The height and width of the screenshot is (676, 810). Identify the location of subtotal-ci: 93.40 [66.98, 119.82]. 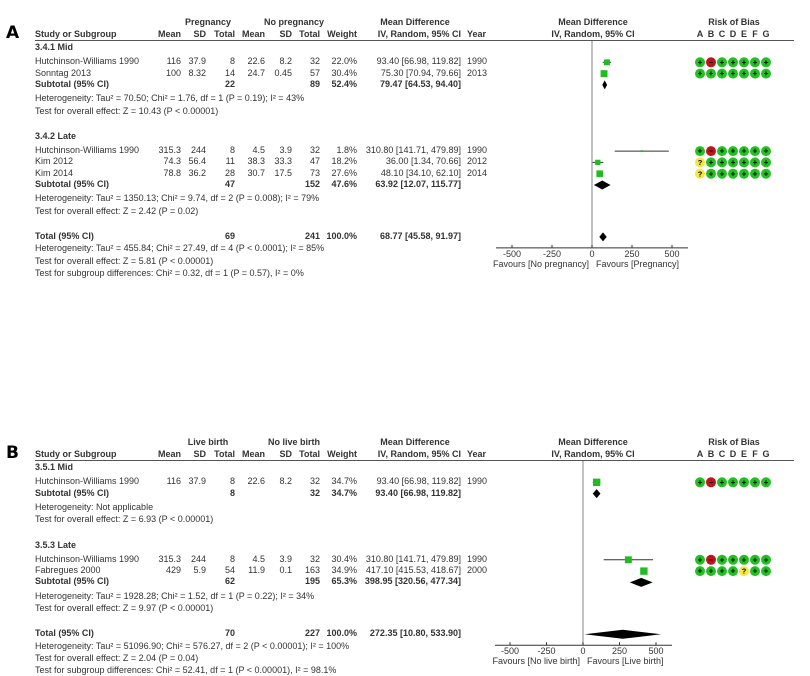
(418, 492).